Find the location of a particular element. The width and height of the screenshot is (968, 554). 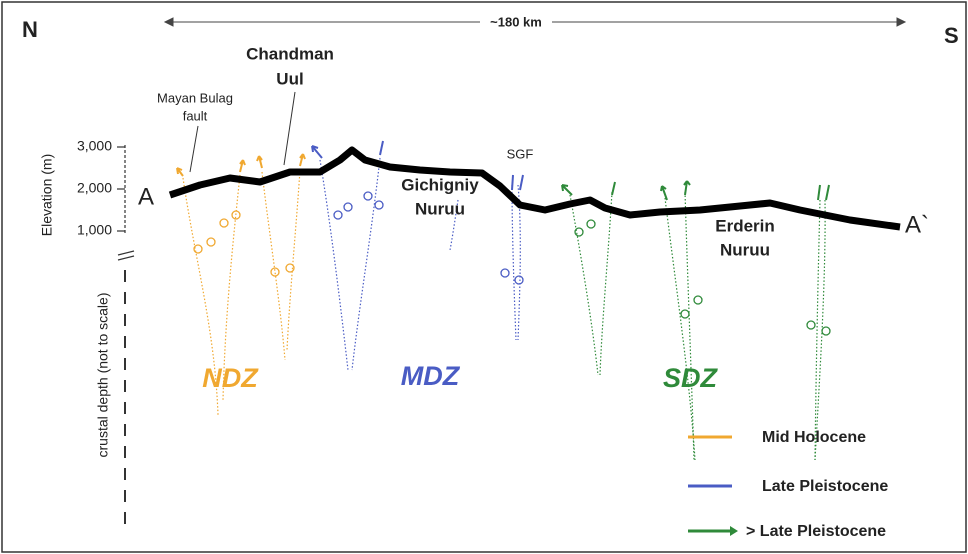

zone-label: MDZ is located at coordinates (431, 376).